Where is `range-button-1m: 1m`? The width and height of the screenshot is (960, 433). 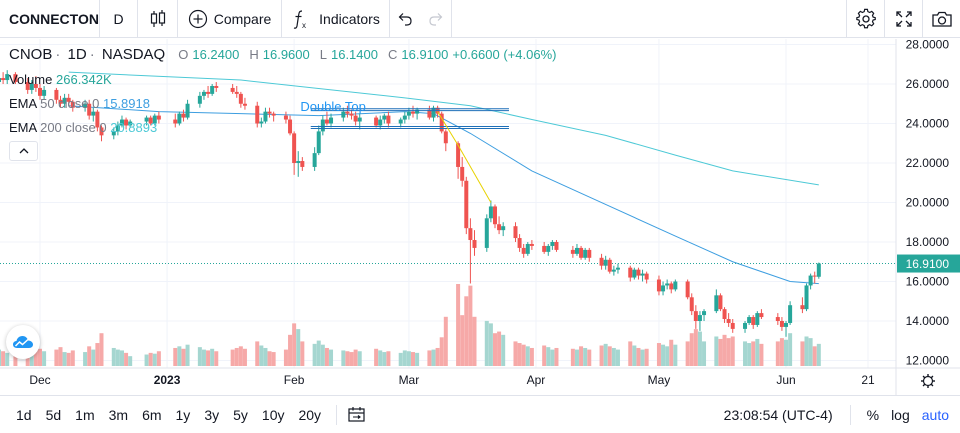
range-button-1m: 1m is located at coordinates (85, 414).